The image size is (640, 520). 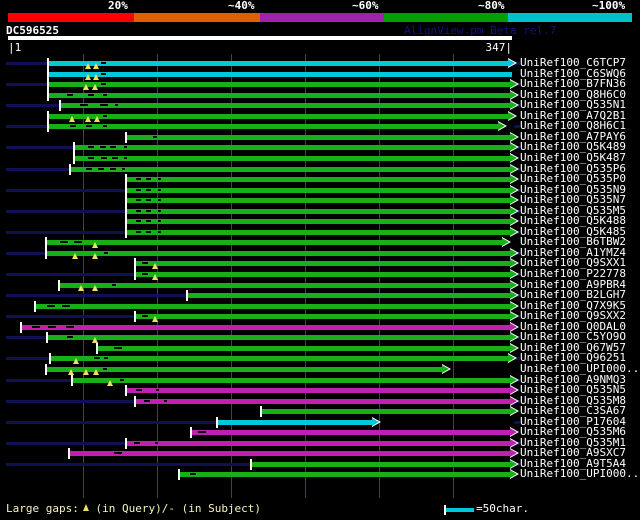 I want to click on hit-label: UniRef100_Q535P6, so click(x=573, y=168).